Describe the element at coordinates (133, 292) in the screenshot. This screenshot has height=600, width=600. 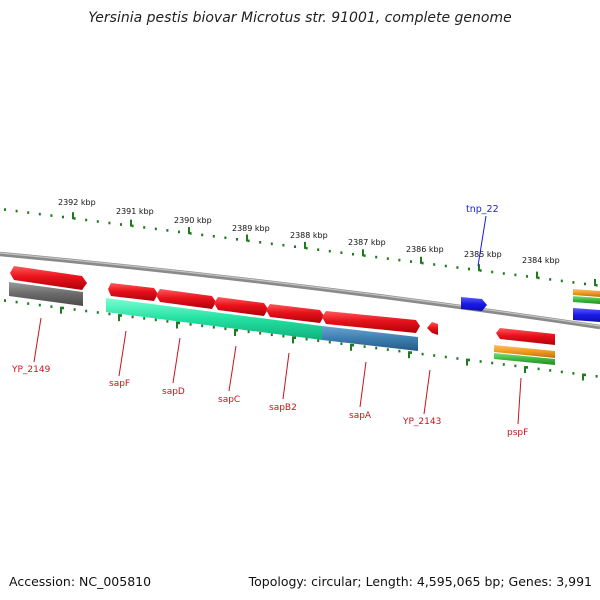
I see `gene-sapF` at that location.